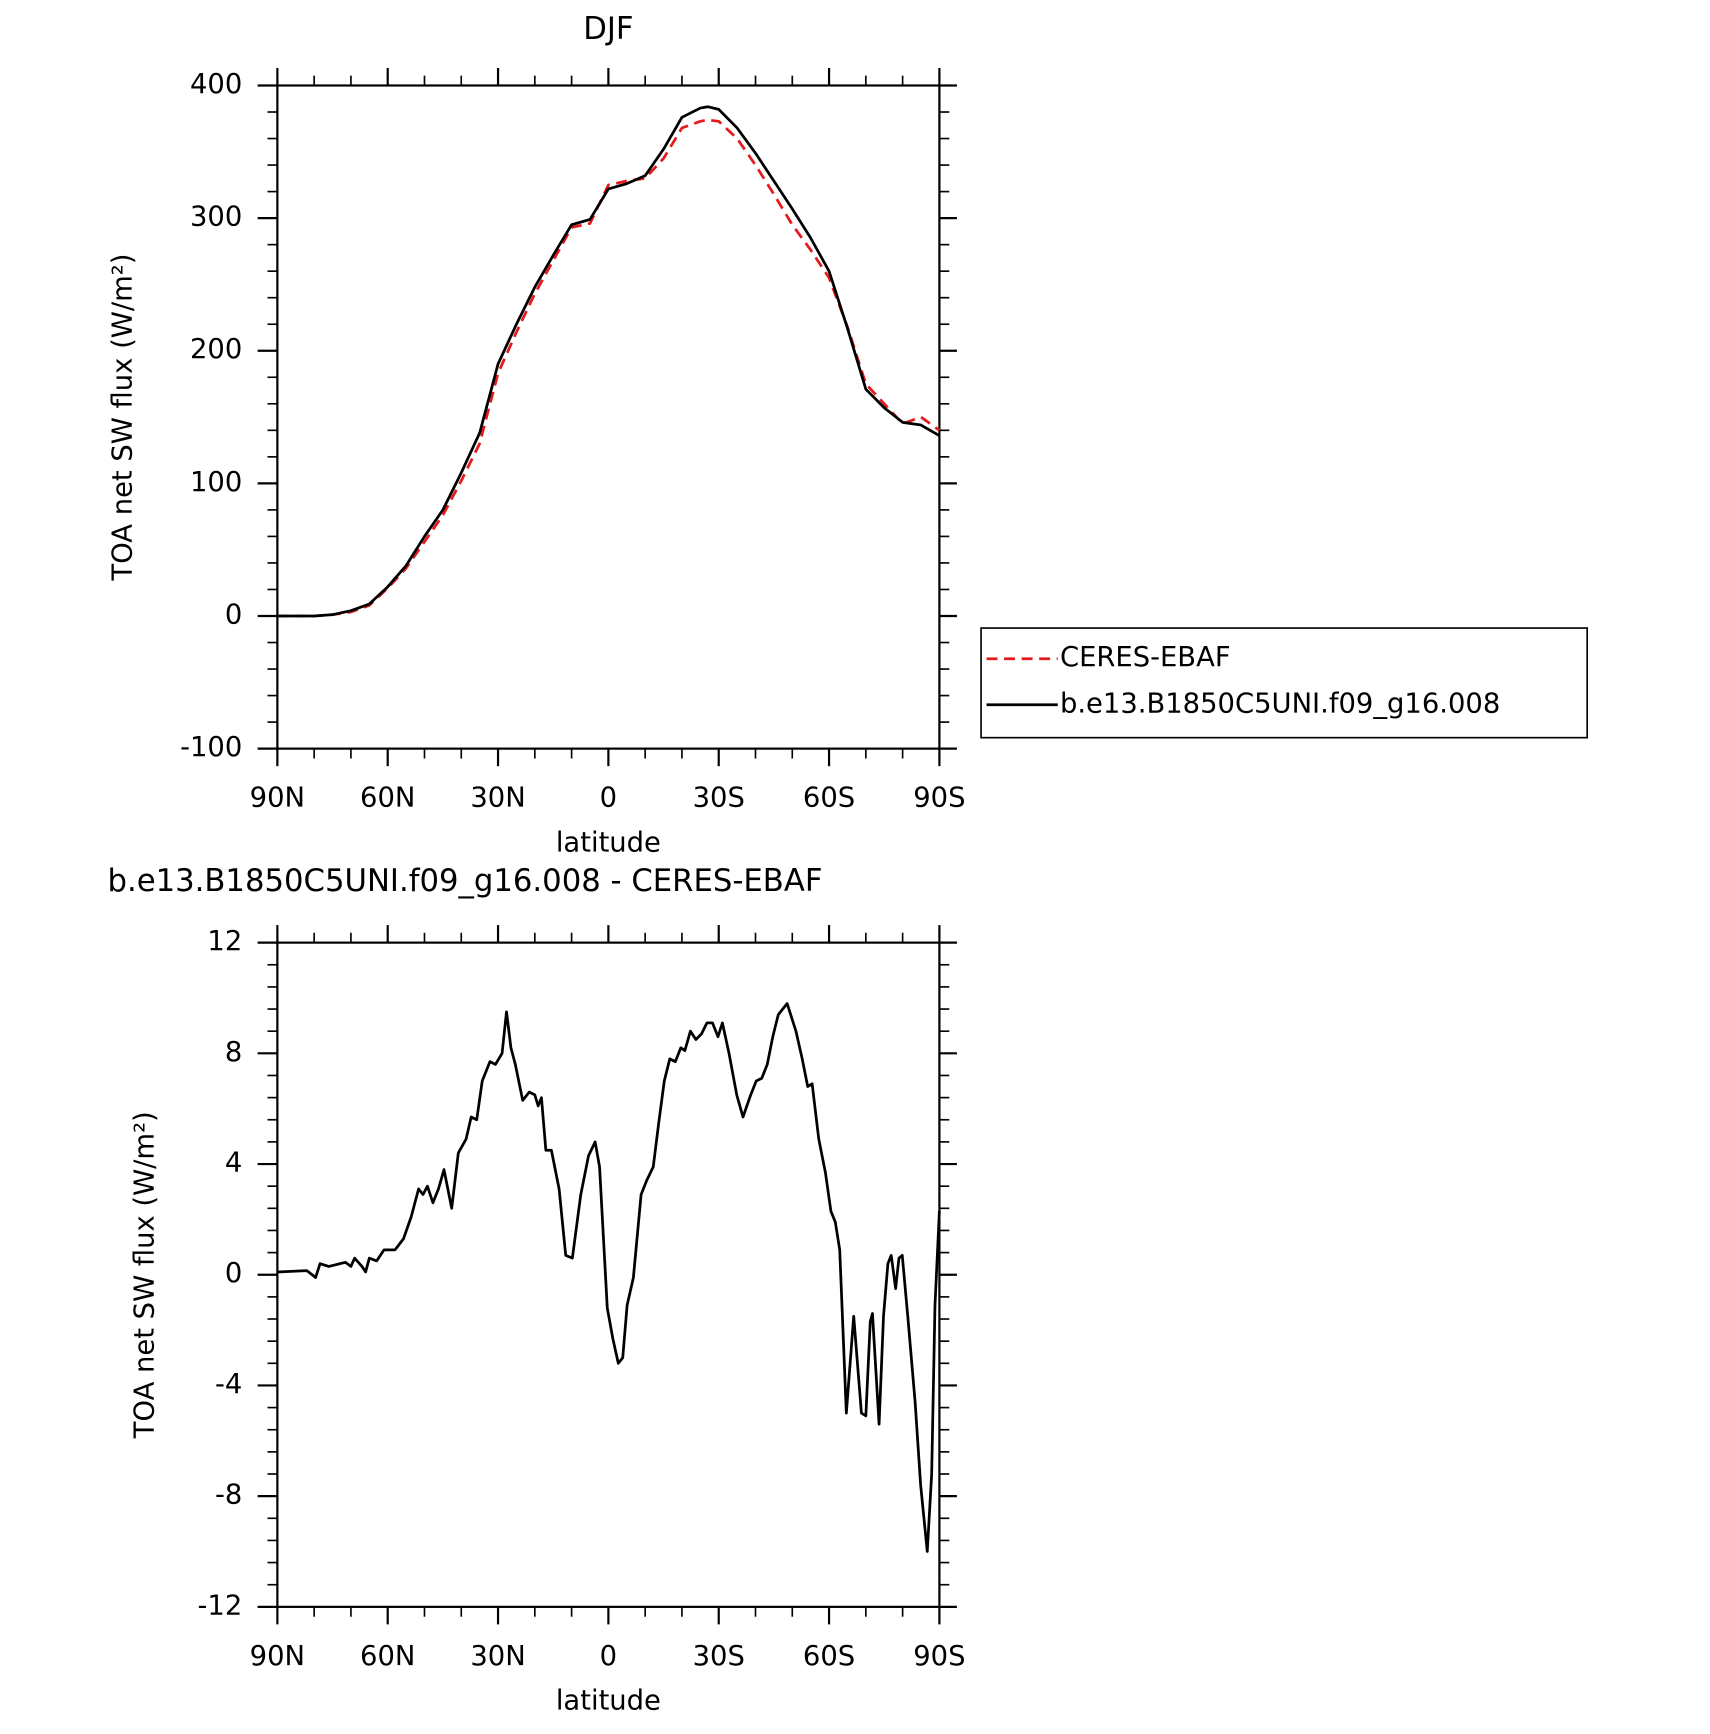  Describe the element at coordinates (1284, 683) in the screenshot. I see `legend-box` at that location.